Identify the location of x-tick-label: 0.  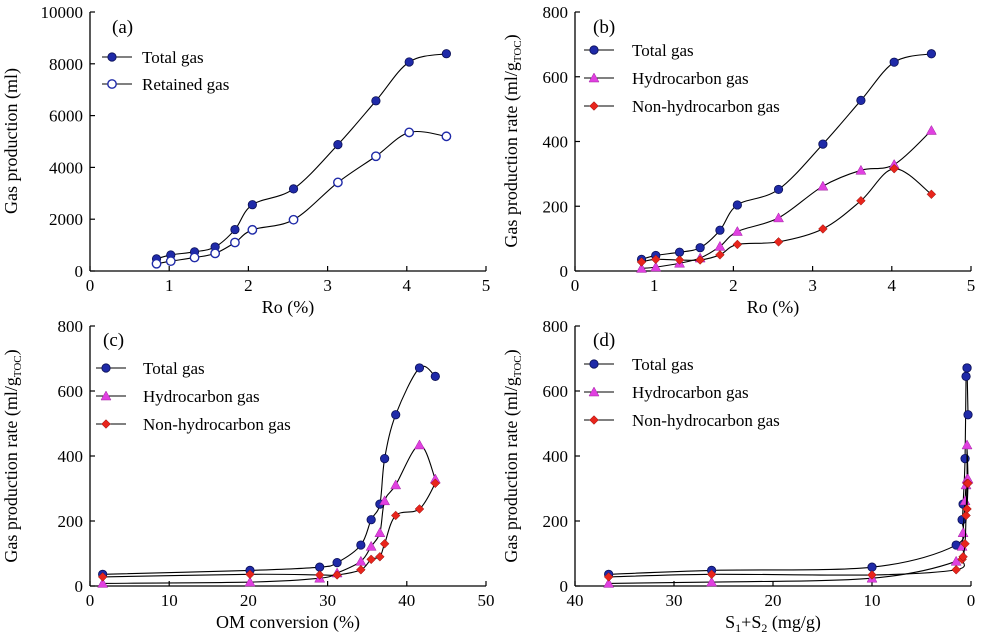
(971, 600).